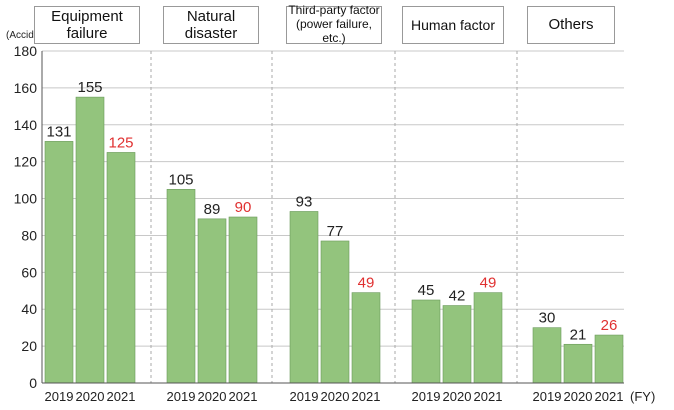 This screenshot has height=410, width=674. I want to click on y-tick-label: 180, so click(26, 51).